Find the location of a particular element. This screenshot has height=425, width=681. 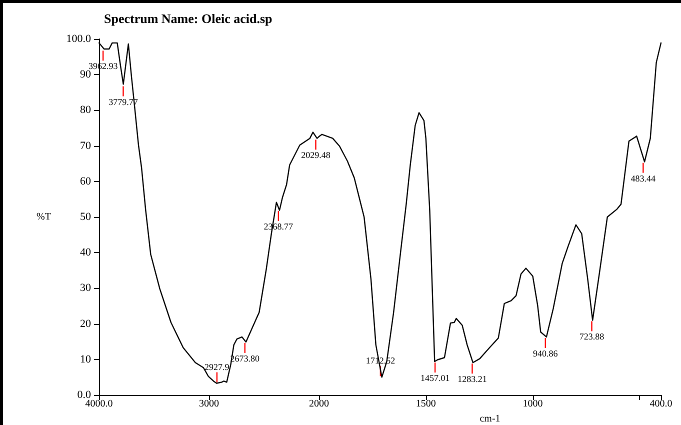

y-tick-label: 40 is located at coordinates (86, 252).